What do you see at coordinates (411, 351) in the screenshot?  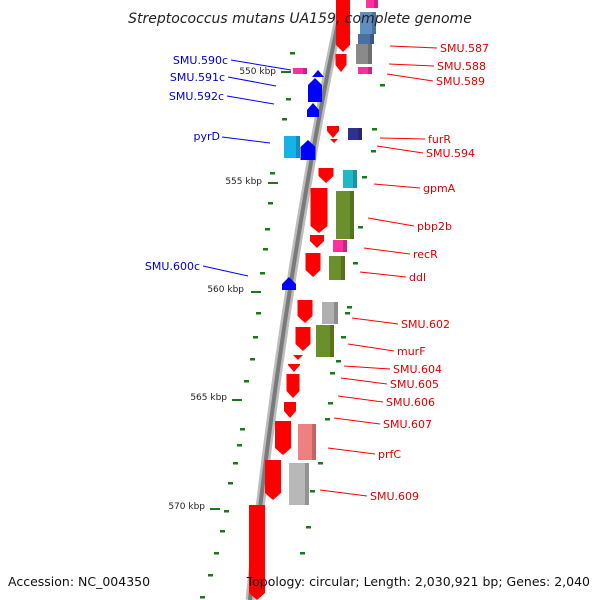 I see `gene-label-forward: murF` at bounding box center [411, 351].